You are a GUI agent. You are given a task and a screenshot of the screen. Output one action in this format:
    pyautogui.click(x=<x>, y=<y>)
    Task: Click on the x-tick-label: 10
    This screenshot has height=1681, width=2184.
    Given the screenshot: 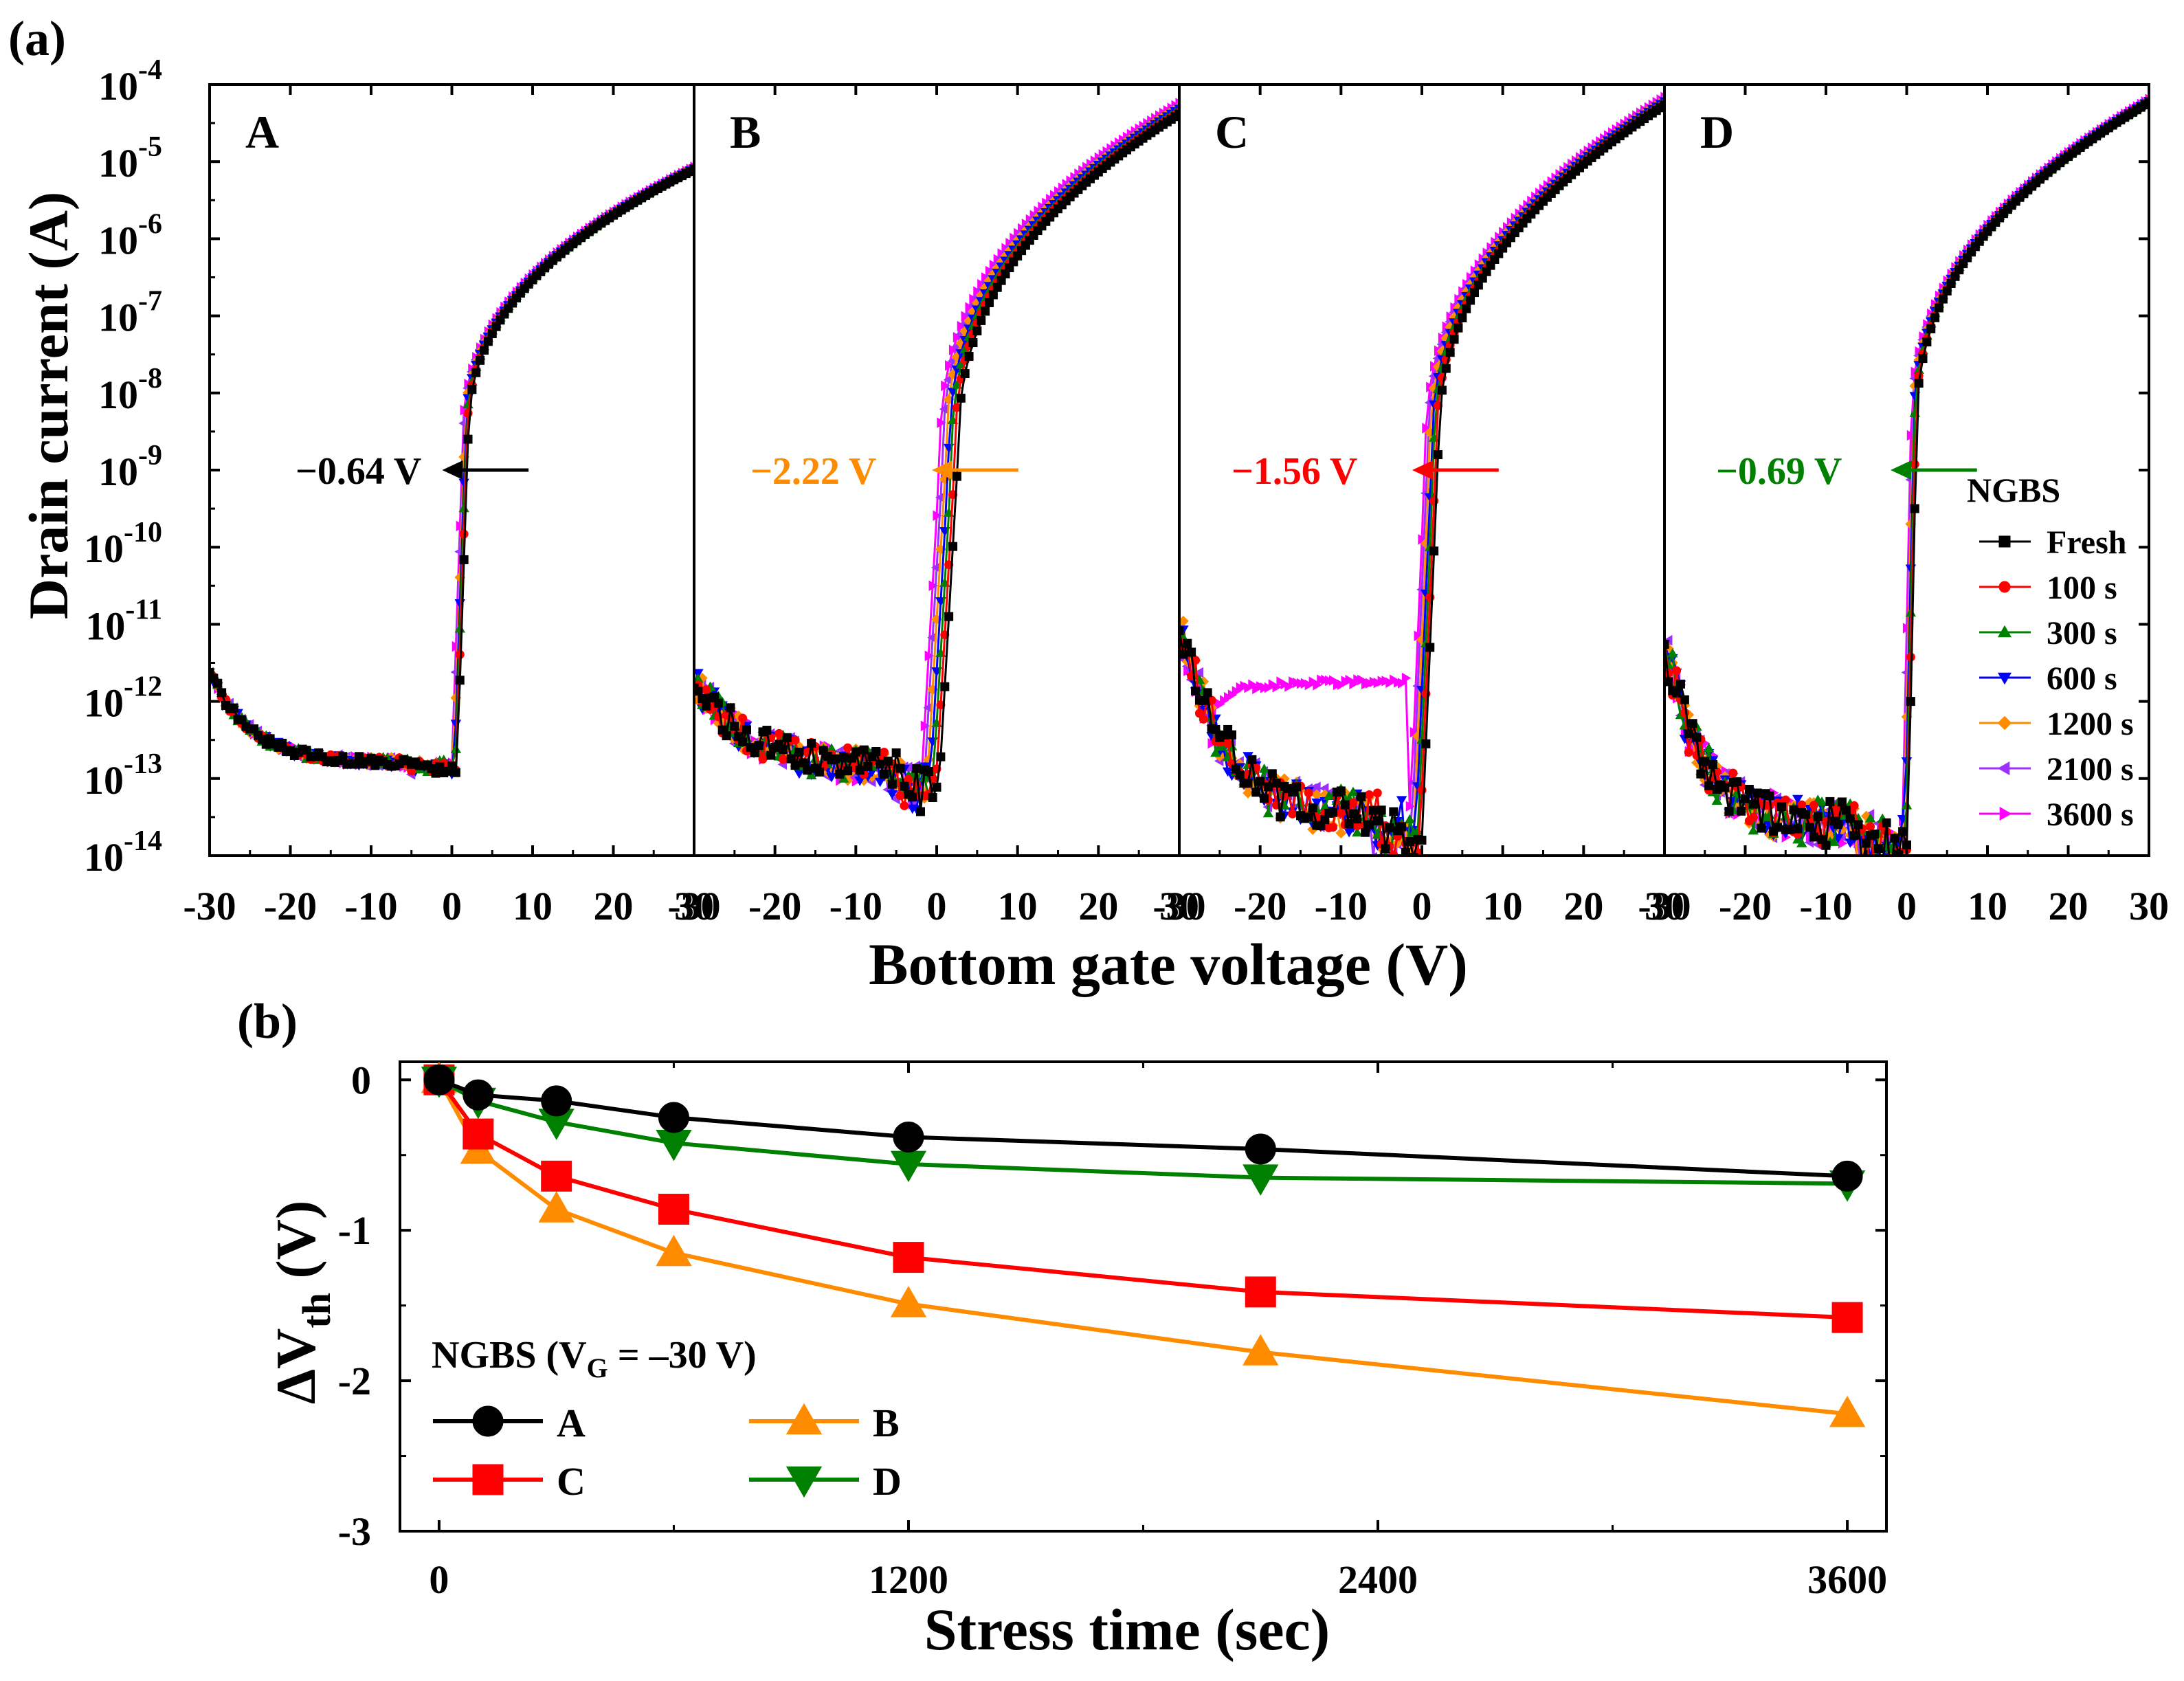 What is the action you would take?
    pyautogui.click(x=1987, y=906)
    